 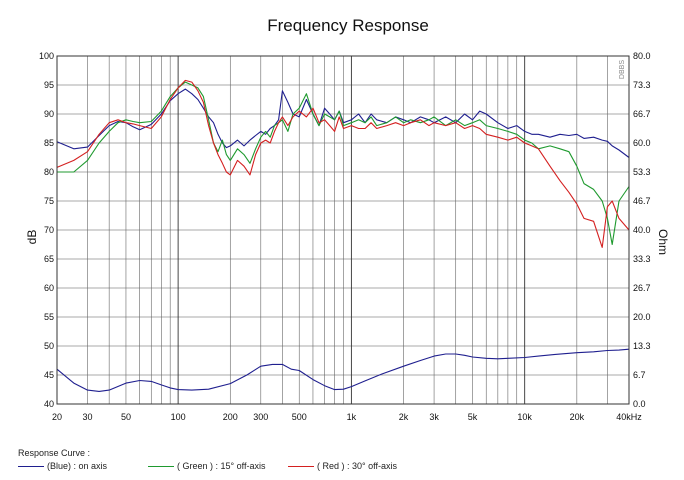 What do you see at coordinates (49, 201) in the screenshot?
I see `y-tick-label: 75` at bounding box center [49, 201].